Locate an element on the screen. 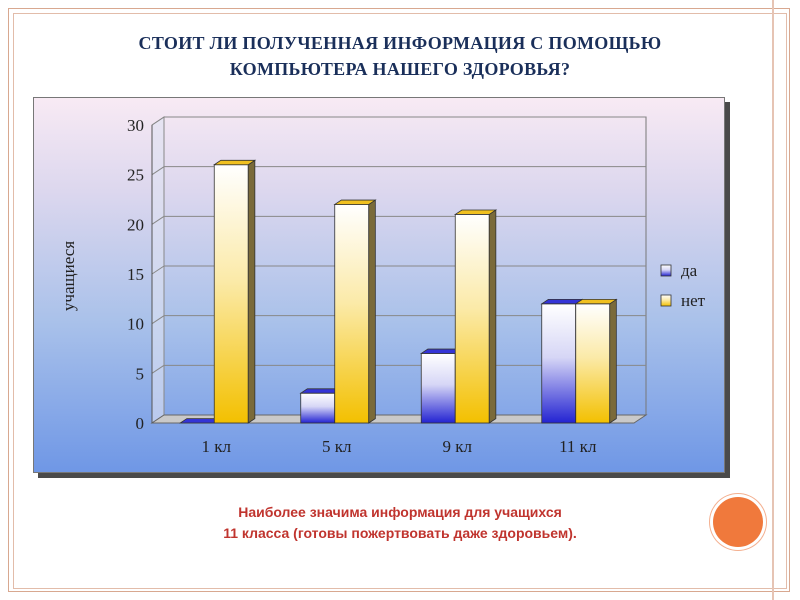 This screenshot has width=800, height=600. orange-circle-decoration is located at coordinates (738, 522).